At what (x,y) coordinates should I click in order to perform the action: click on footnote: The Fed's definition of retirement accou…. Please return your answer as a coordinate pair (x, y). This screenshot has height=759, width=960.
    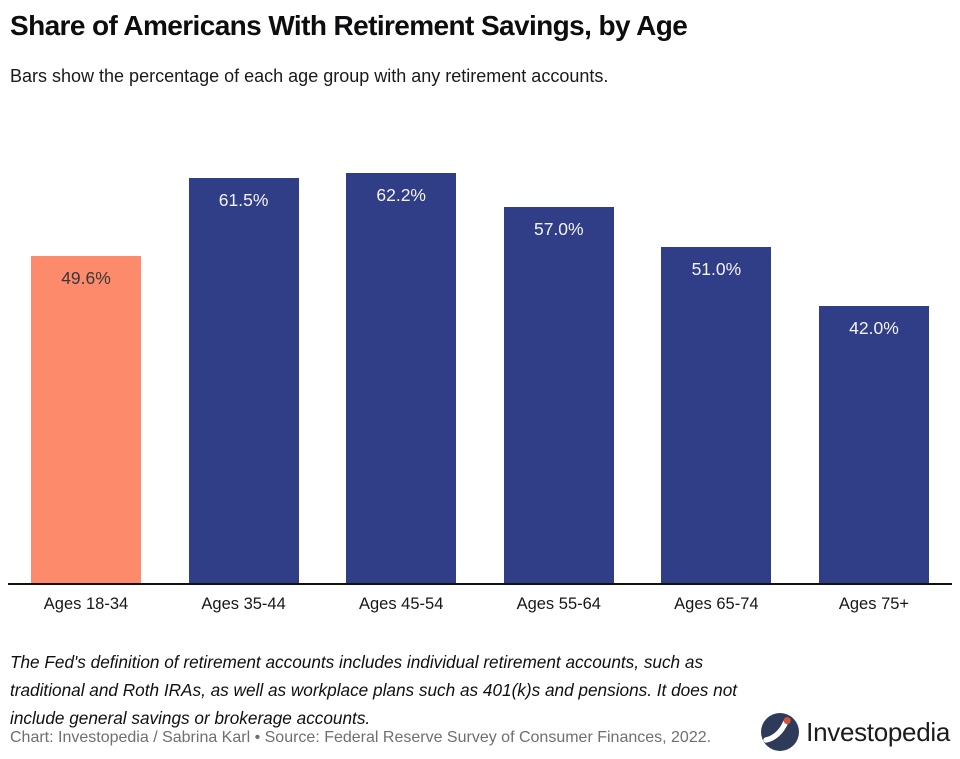
    Looking at the image, I should click on (374, 690).